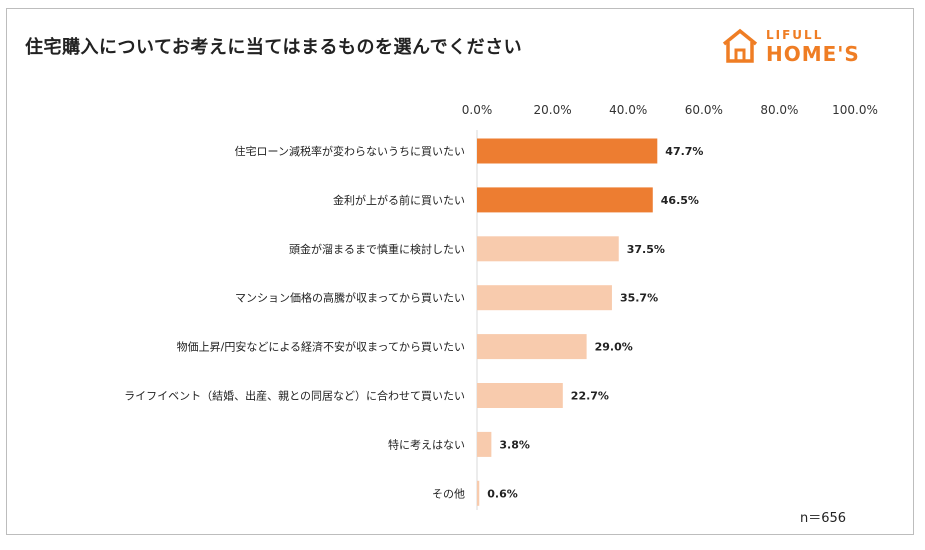 The image size is (925, 550). What do you see at coordinates (855, 110) in the screenshot?
I see `x-tick-label: 100.0%` at bounding box center [855, 110].